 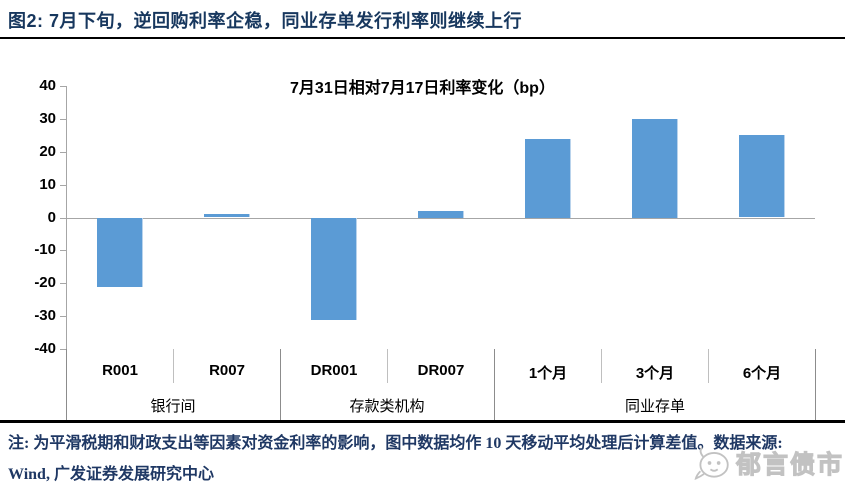 What do you see at coordinates (422, 38) in the screenshot?
I see `header-underline` at bounding box center [422, 38].